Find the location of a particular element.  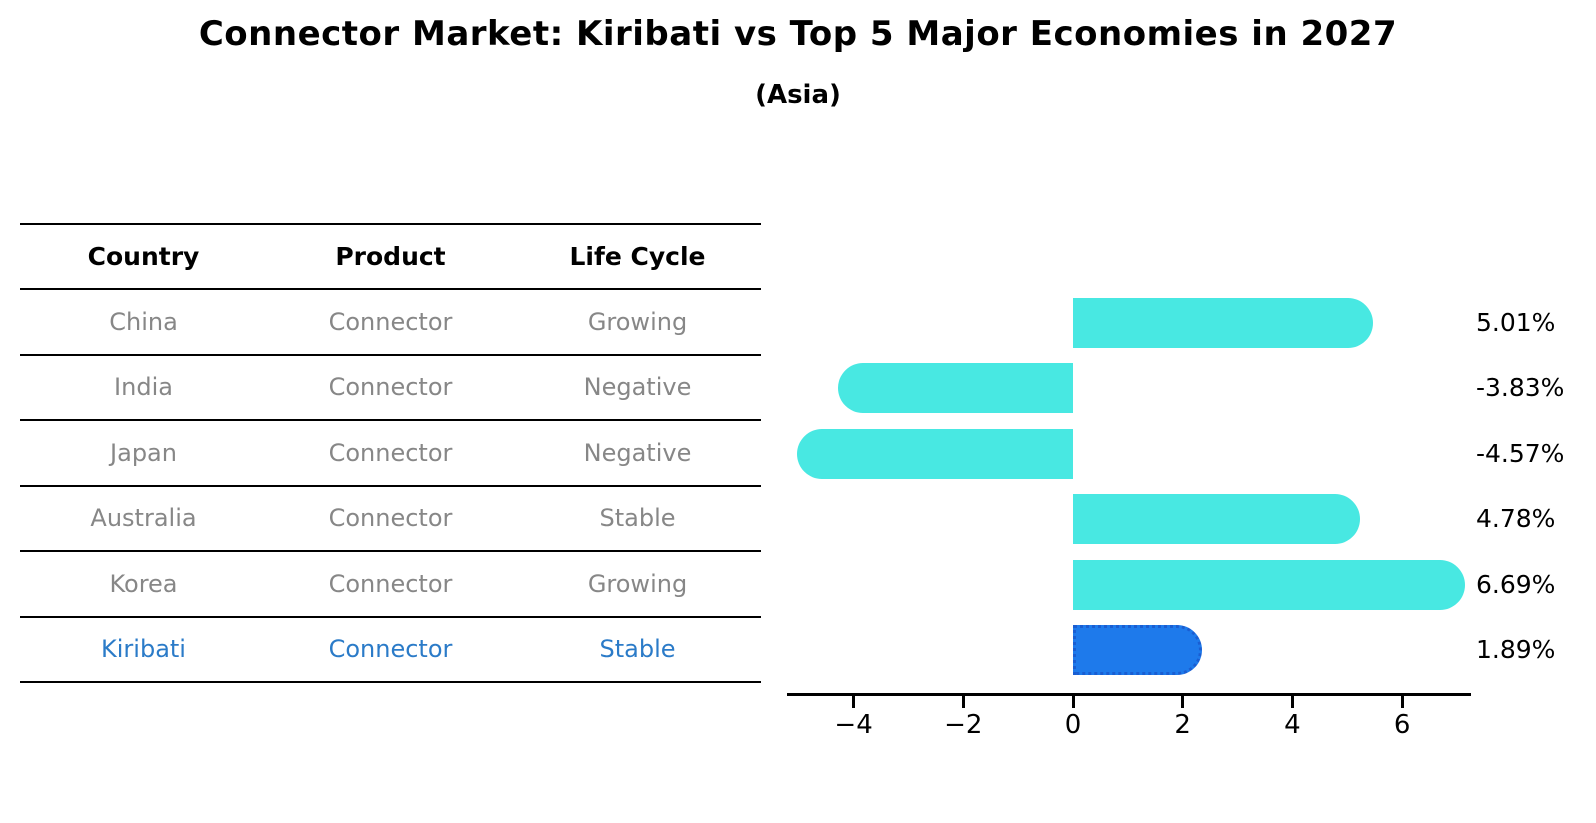

cell-country: Australia is located at coordinates (143, 518).